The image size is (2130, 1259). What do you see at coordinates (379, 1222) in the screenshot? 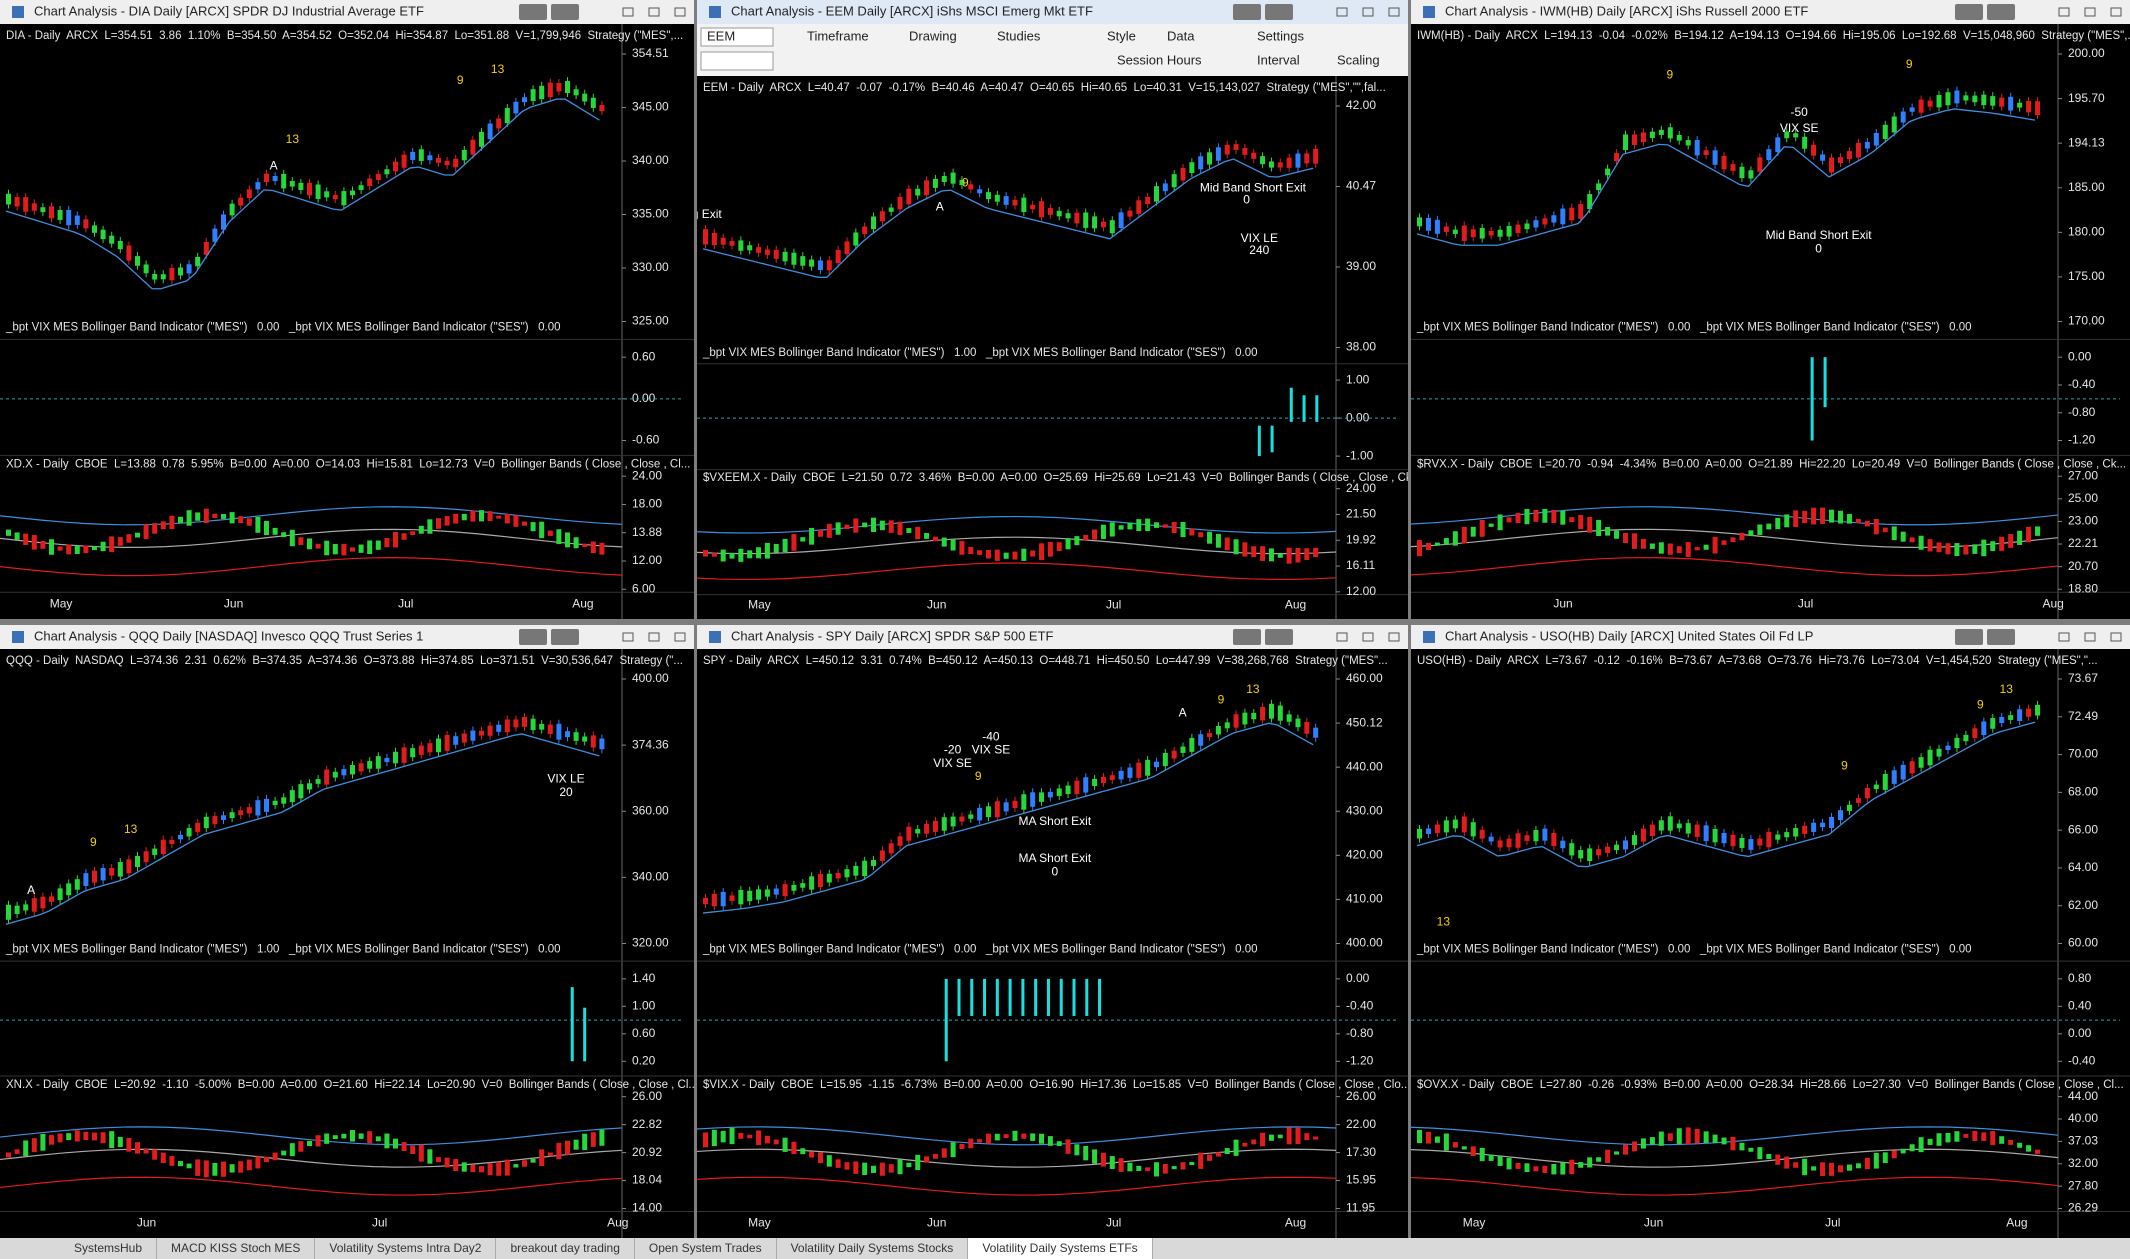
I see `date-label: Jul` at bounding box center [379, 1222].